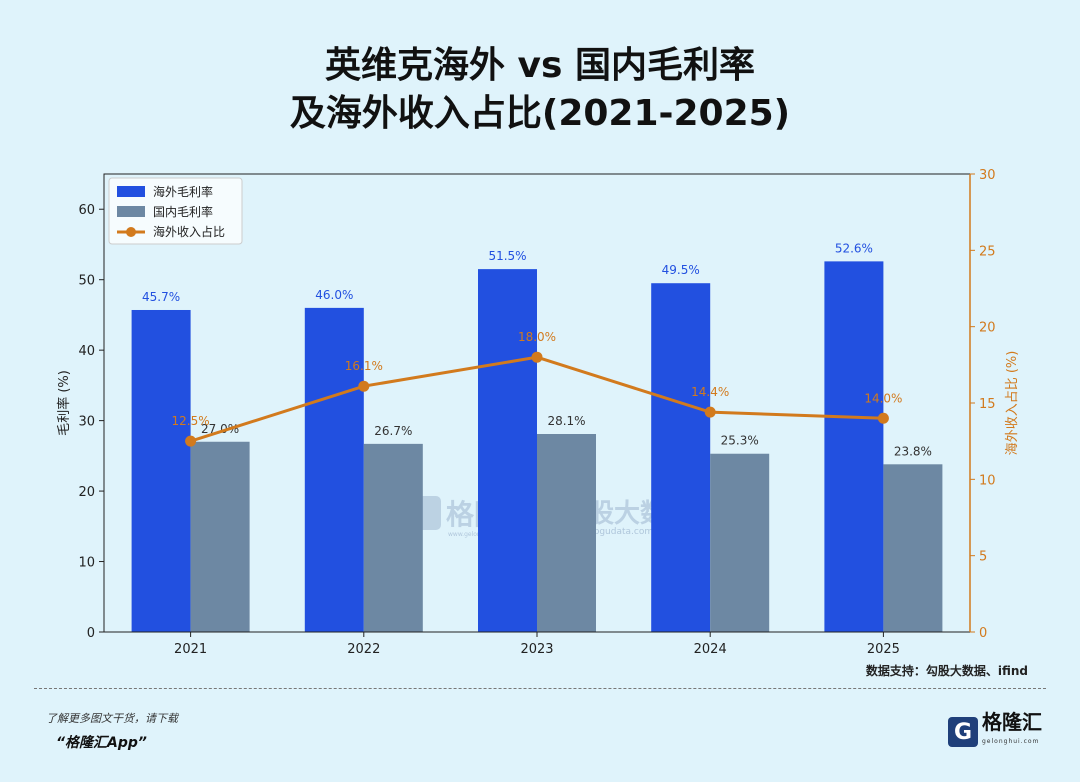 This screenshot has height=782, width=1080. I want to click on title-line-1: 英维克海外 vs 国内毛利率, so click(540, 65).